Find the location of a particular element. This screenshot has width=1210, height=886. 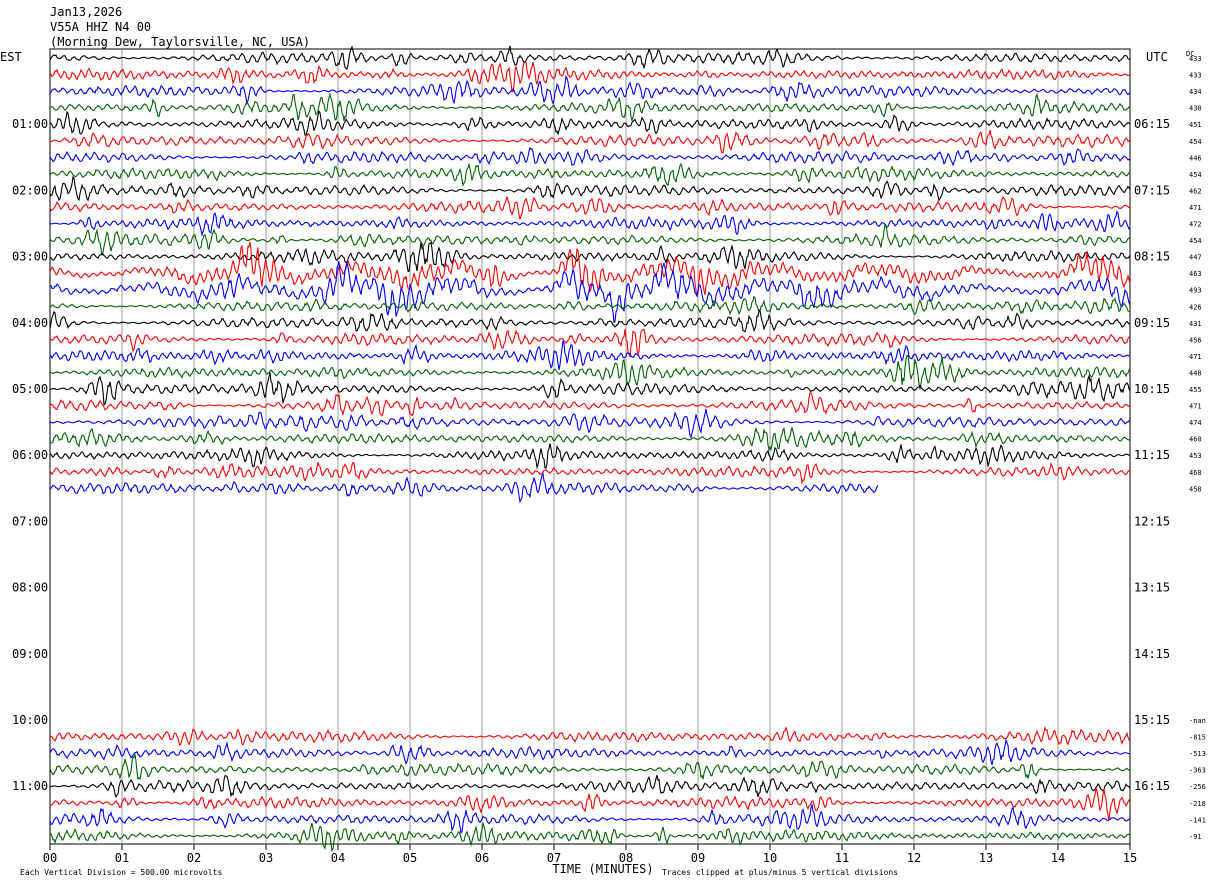

x-tick-label: 15 is located at coordinates (1130, 858).